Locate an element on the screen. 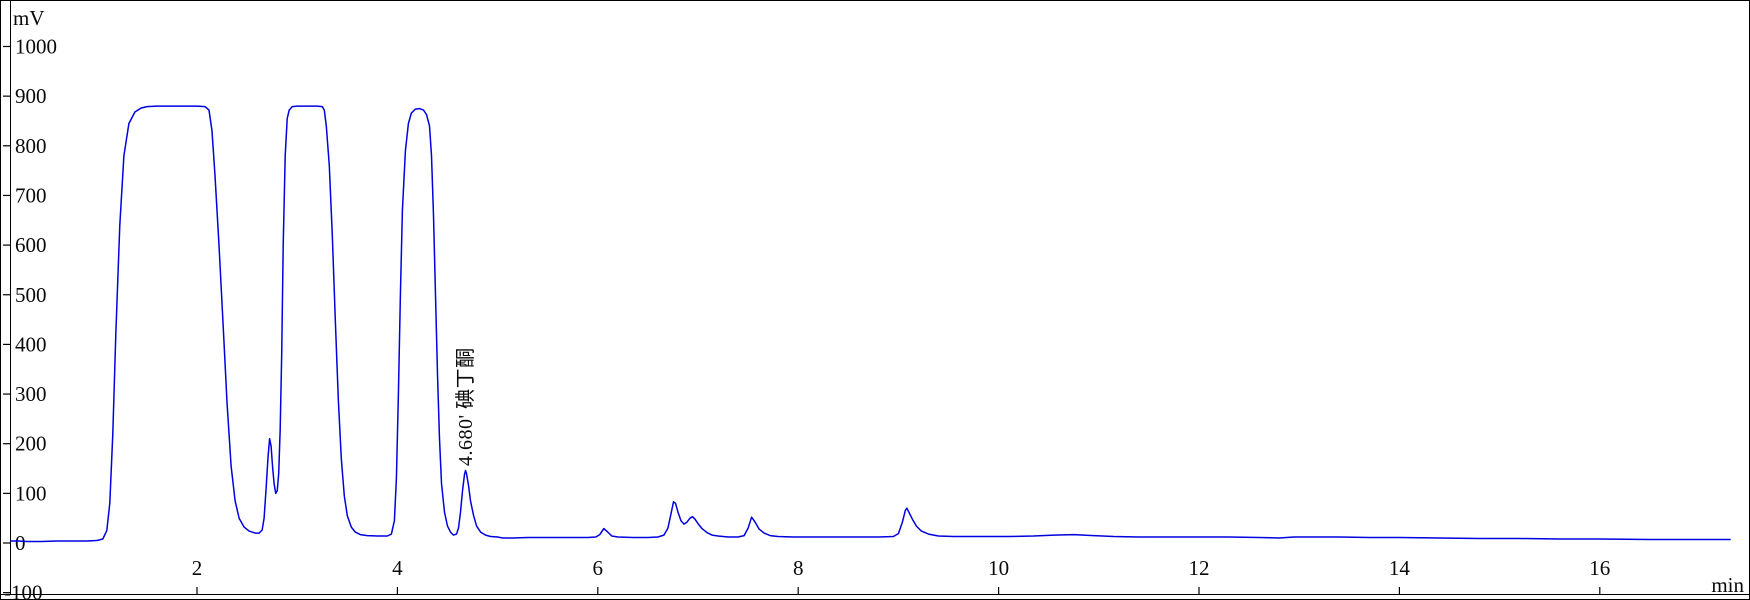  y-tick-label: 1000 is located at coordinates (36, 47).